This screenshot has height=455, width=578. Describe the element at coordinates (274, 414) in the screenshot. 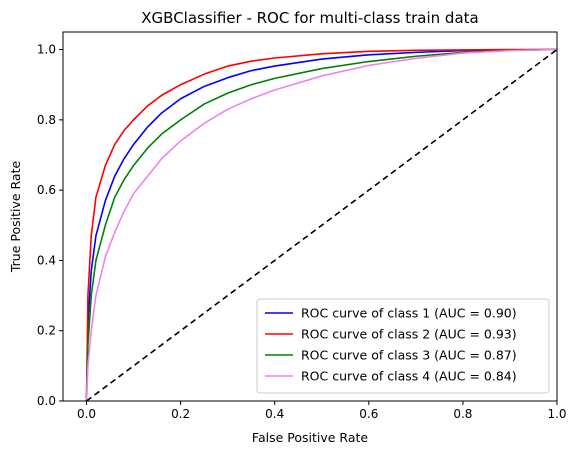

I see `x-tick-label: 0.4` at that location.